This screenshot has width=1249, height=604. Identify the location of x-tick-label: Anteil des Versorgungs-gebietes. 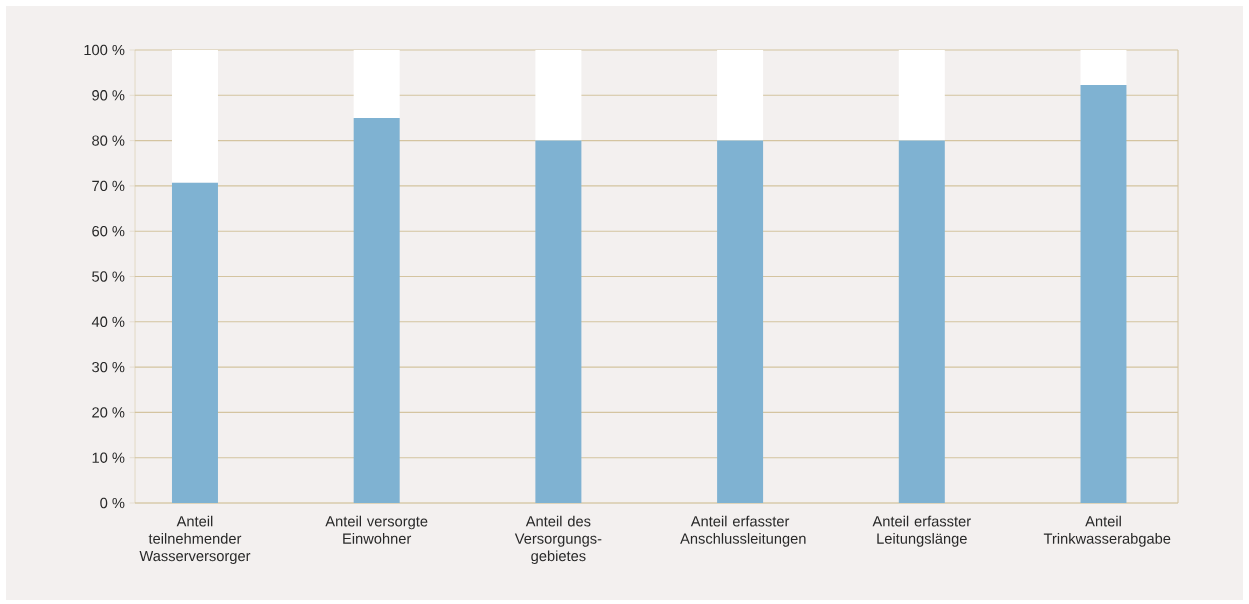
(558, 540).